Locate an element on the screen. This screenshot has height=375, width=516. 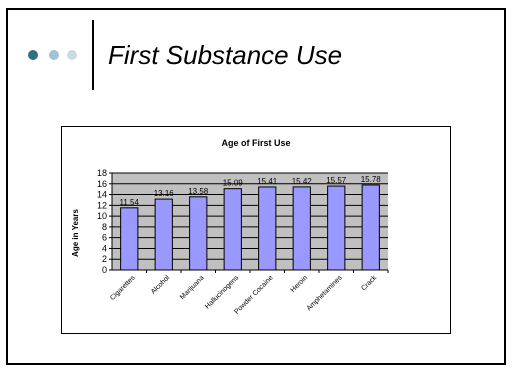
y-tick-label: 8 is located at coordinates (104, 227).